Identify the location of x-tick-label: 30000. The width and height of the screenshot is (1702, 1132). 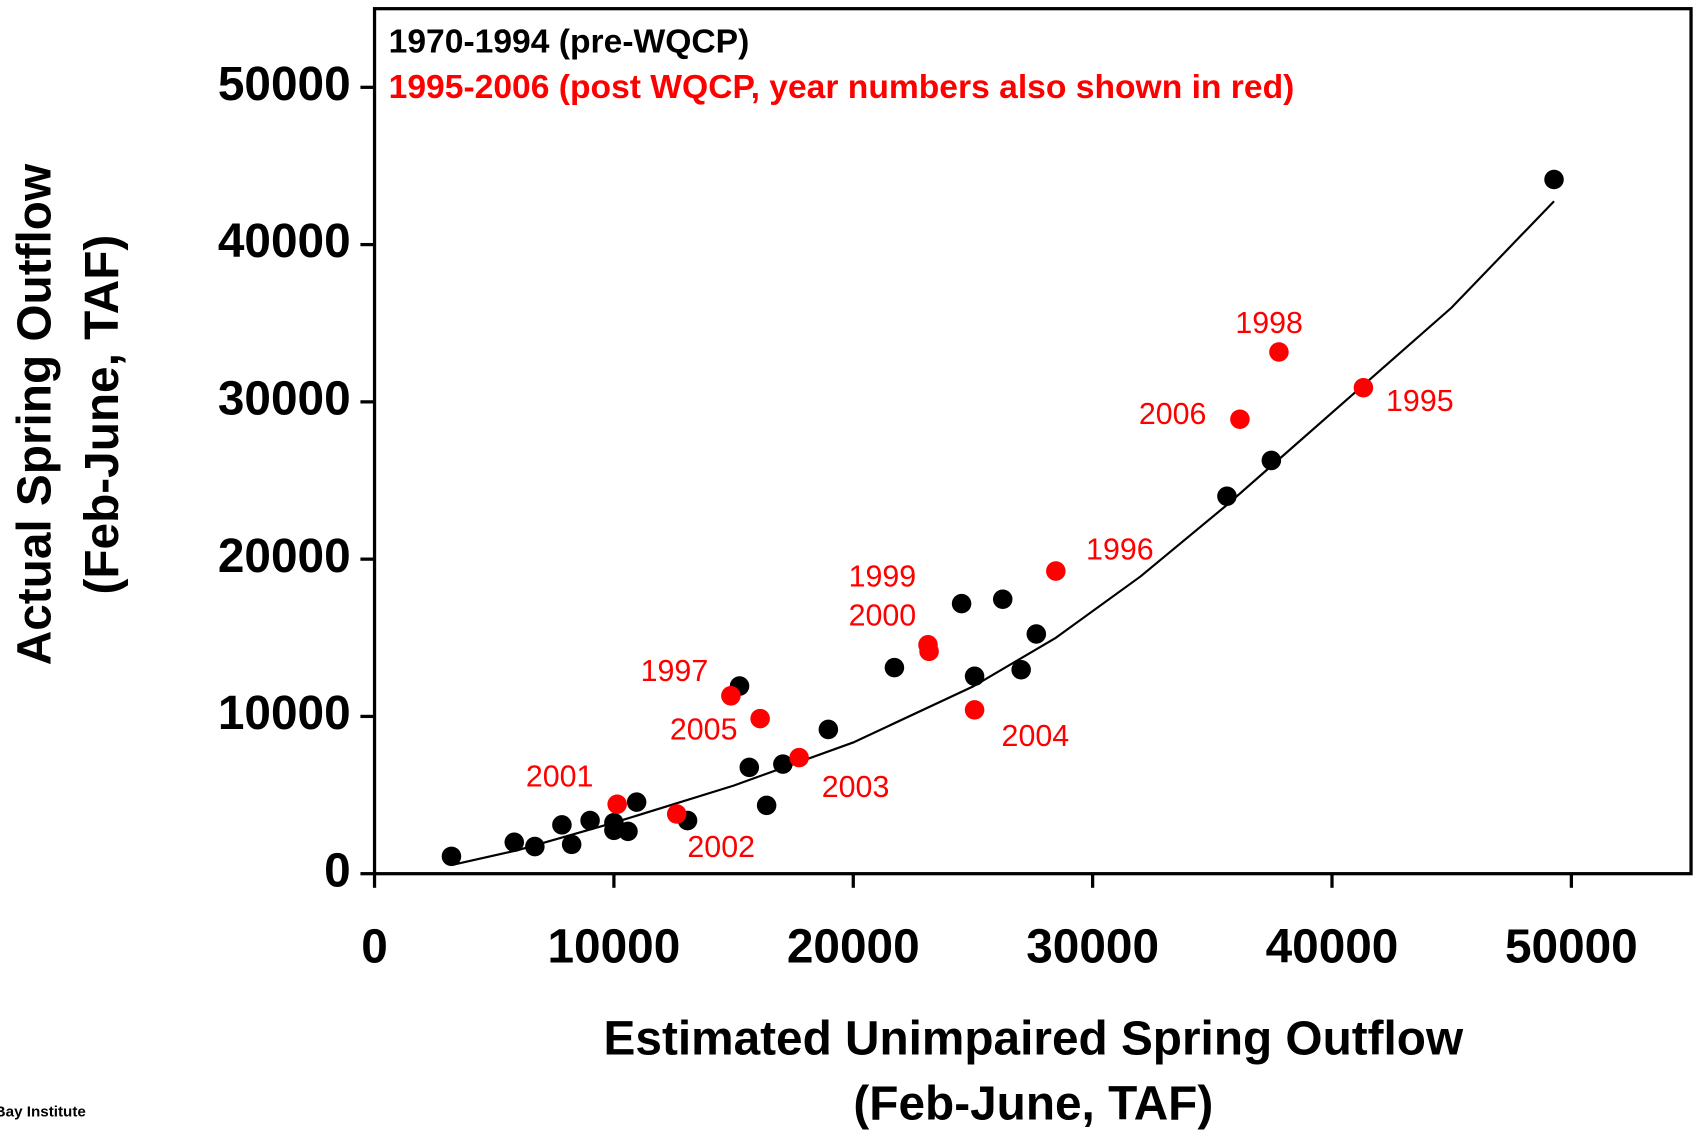
(1092, 946).